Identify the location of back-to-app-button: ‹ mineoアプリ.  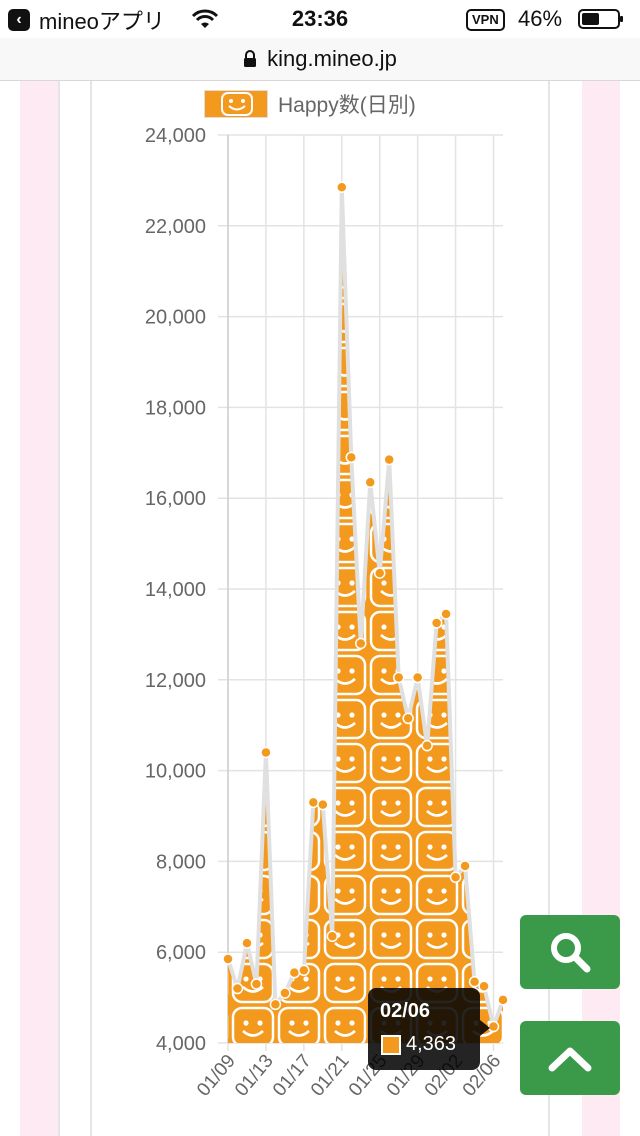
(86, 20).